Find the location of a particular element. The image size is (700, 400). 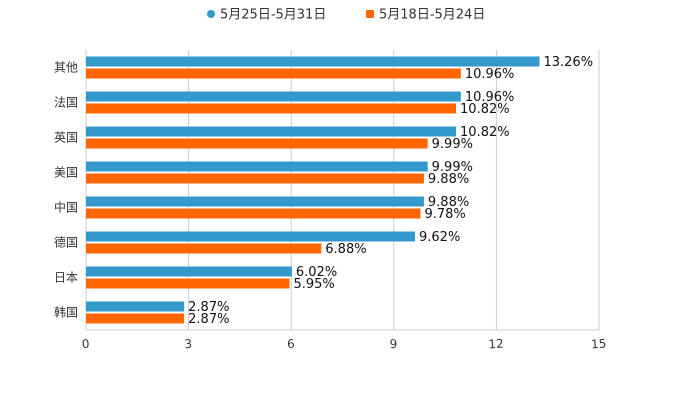

data-label: 13.26% is located at coordinates (568, 62).